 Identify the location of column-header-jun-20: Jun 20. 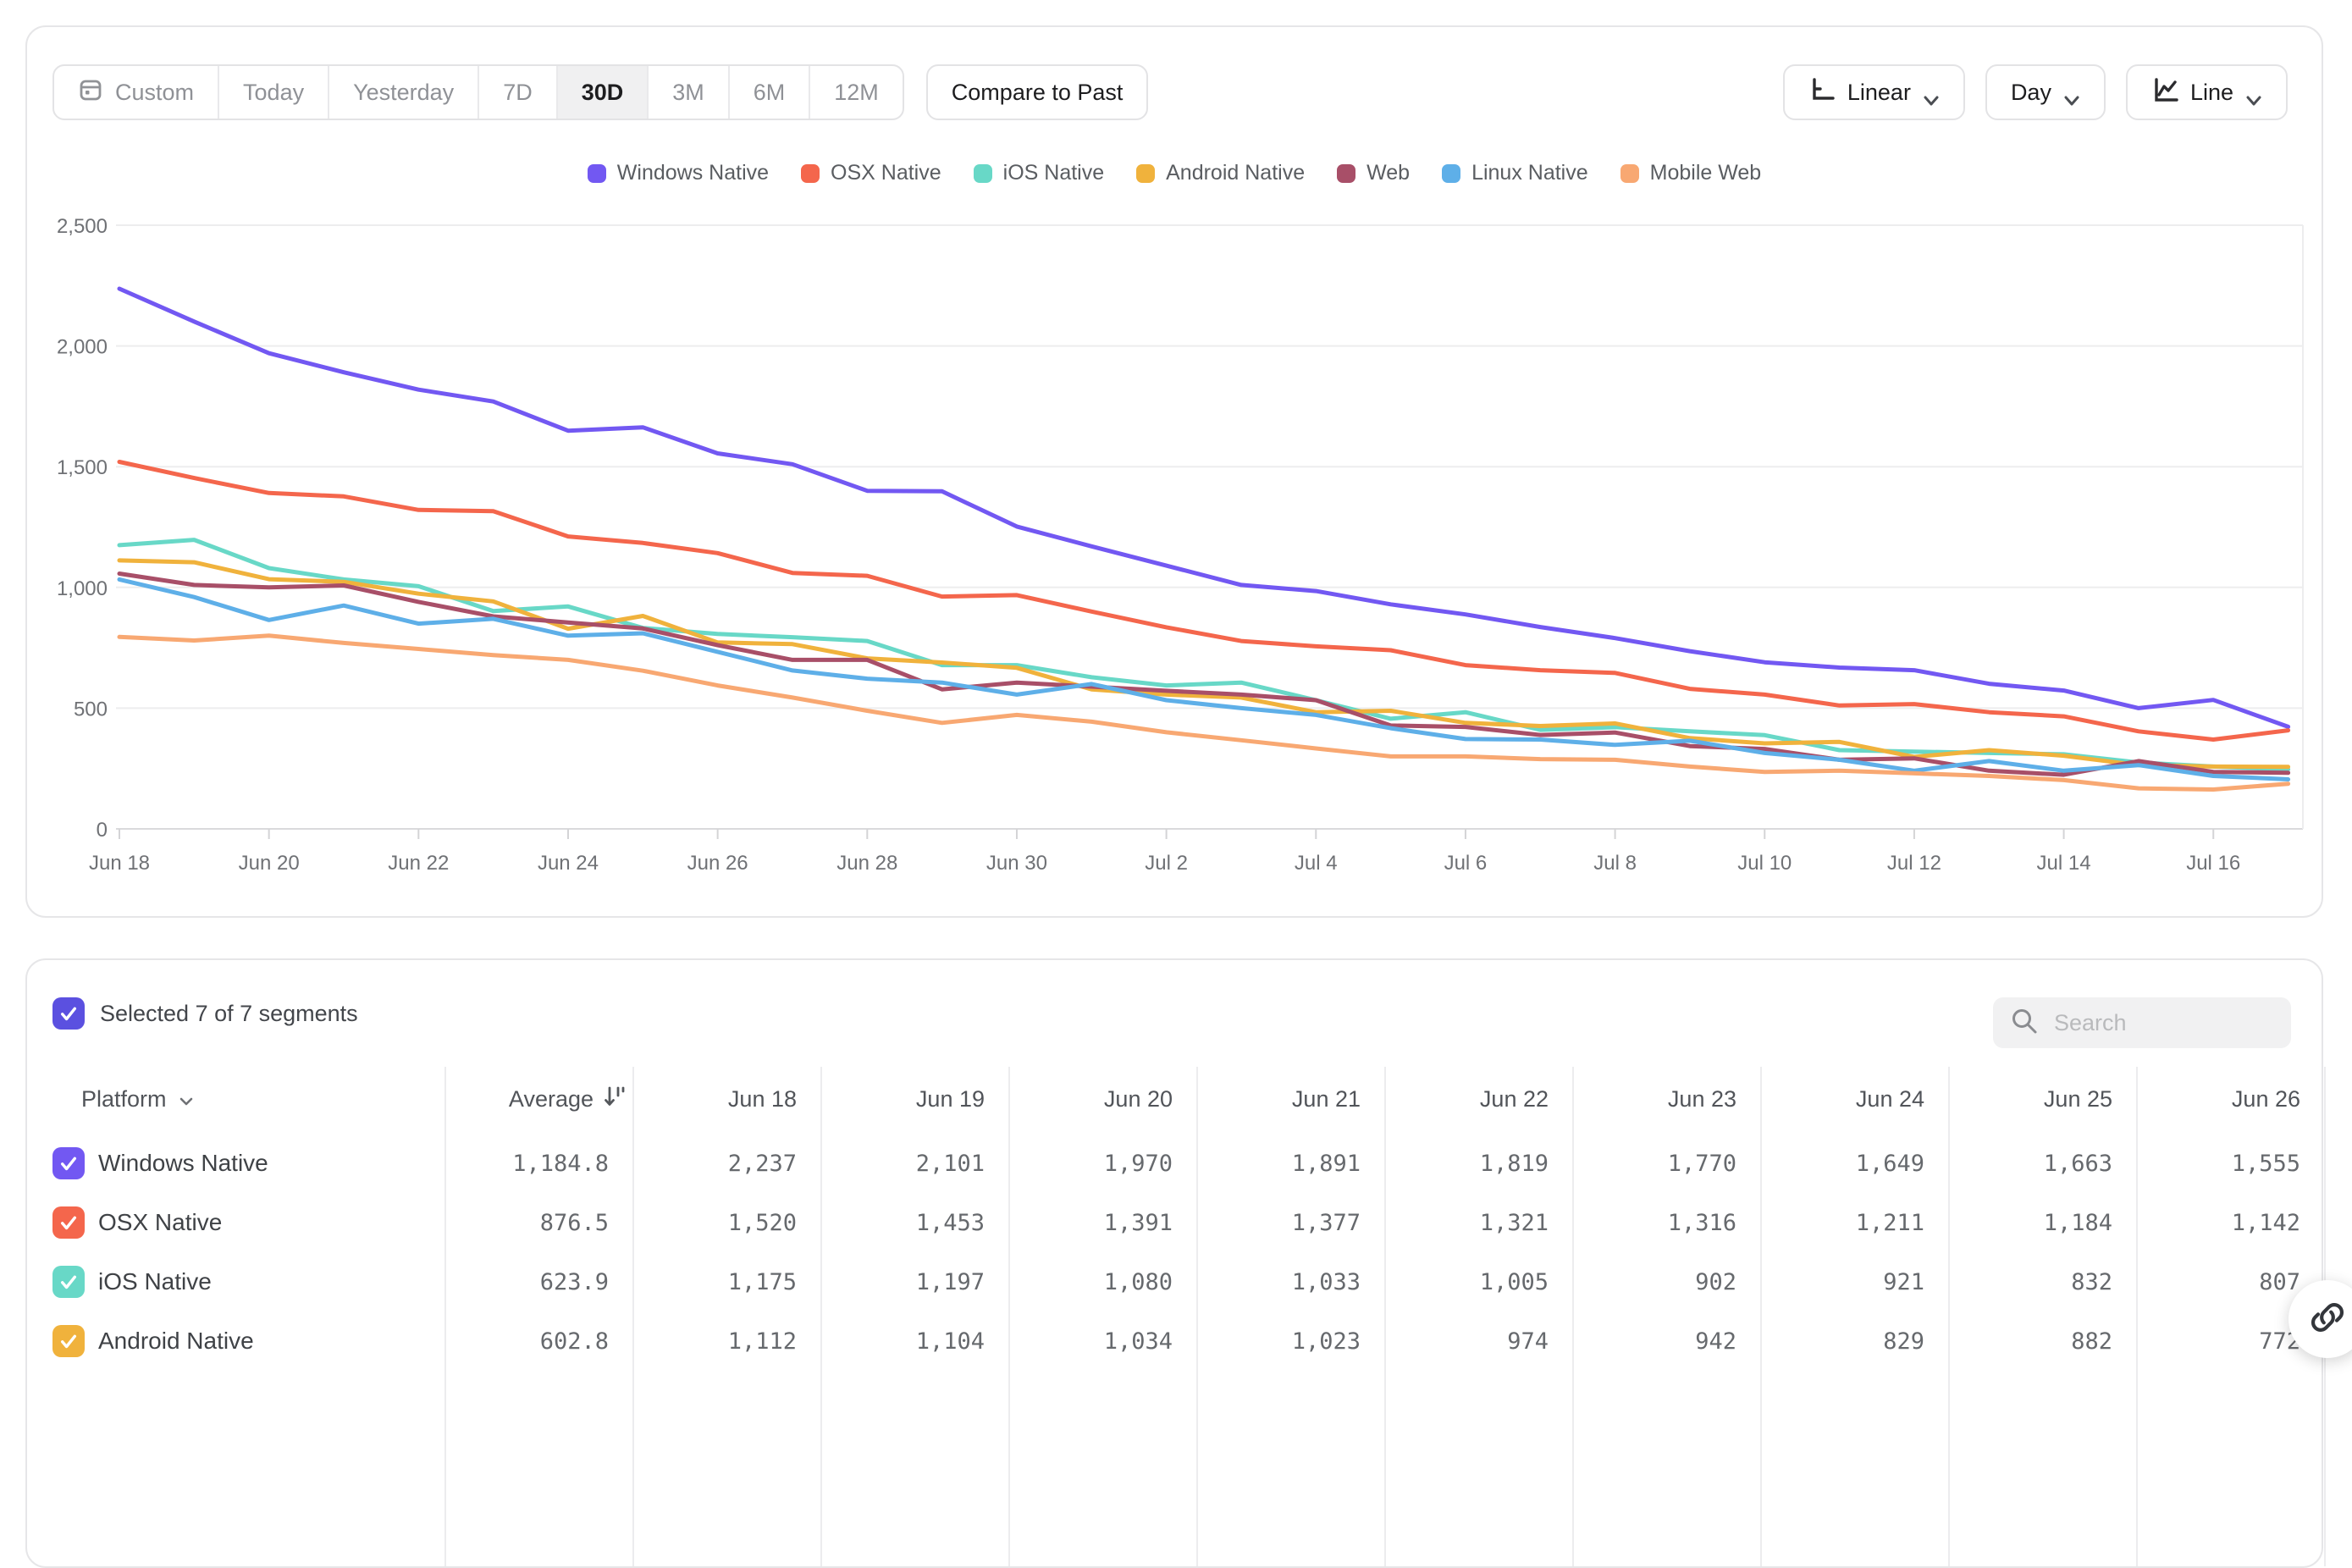
(1138, 1098).